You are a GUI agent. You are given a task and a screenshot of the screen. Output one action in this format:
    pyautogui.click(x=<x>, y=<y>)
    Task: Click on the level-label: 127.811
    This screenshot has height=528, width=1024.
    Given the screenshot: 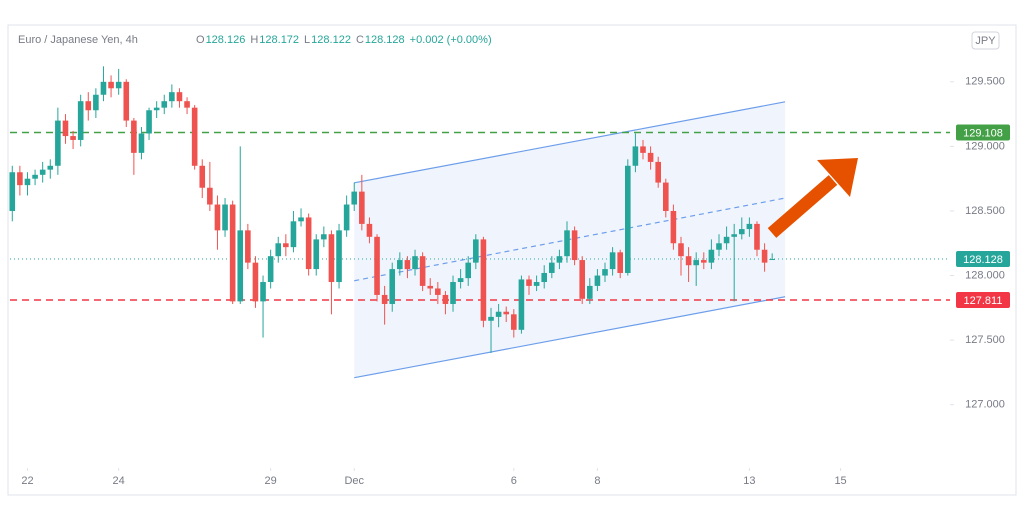 What is the action you would take?
    pyautogui.click(x=983, y=301)
    